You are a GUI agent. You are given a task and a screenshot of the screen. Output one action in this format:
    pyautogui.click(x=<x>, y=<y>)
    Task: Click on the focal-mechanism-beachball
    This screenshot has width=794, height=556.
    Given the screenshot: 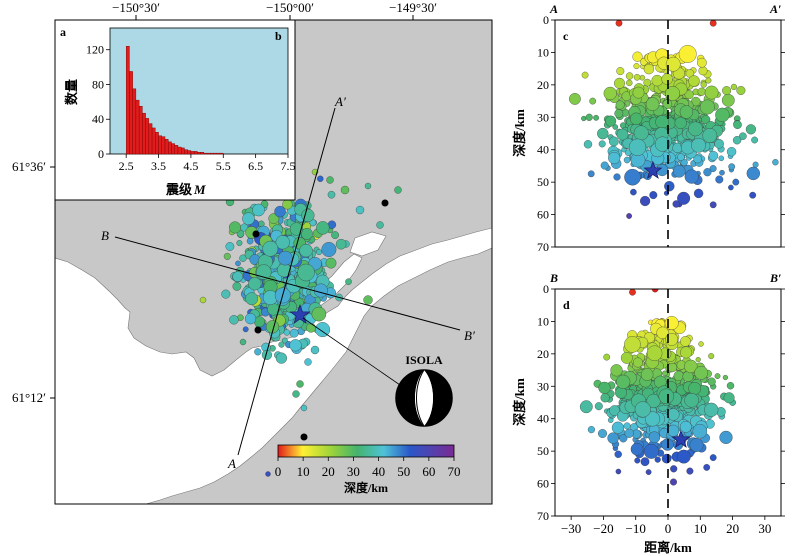 What is the action you would take?
    pyautogui.click(x=424, y=398)
    